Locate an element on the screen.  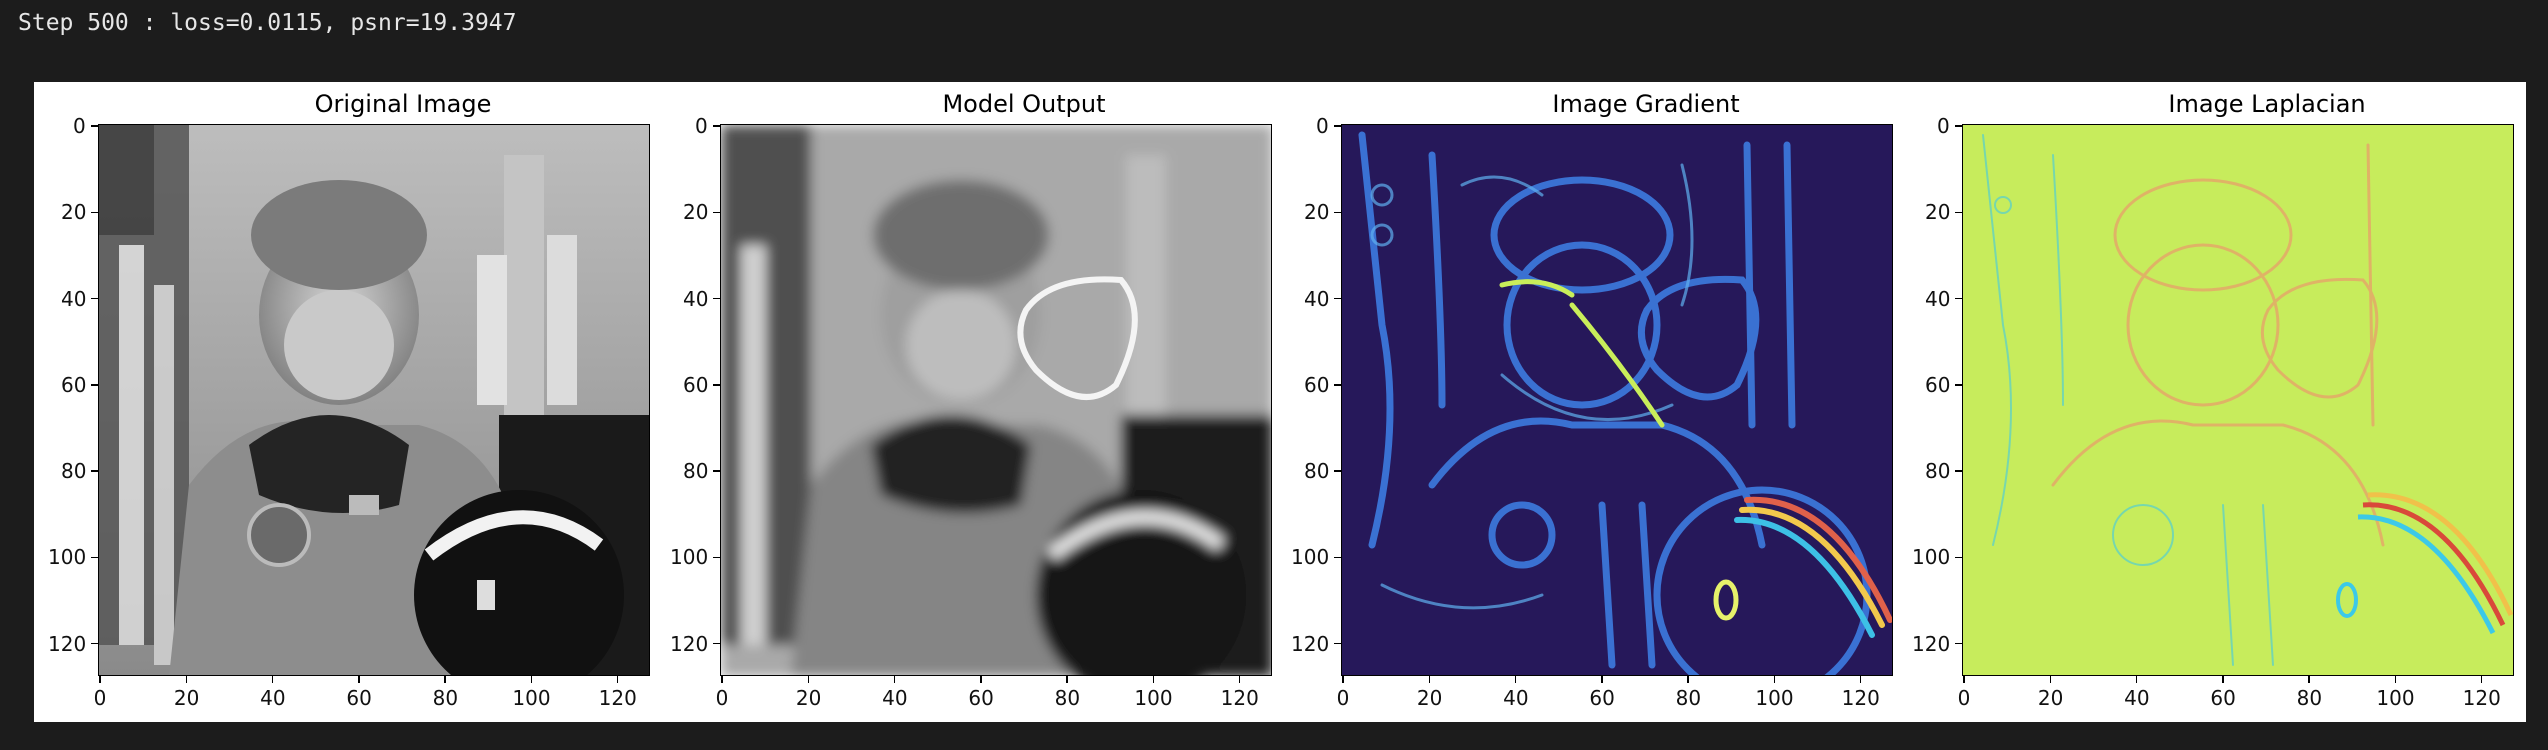
panel-title-laplacian: Image Laplacian is located at coordinates (2267, 104).